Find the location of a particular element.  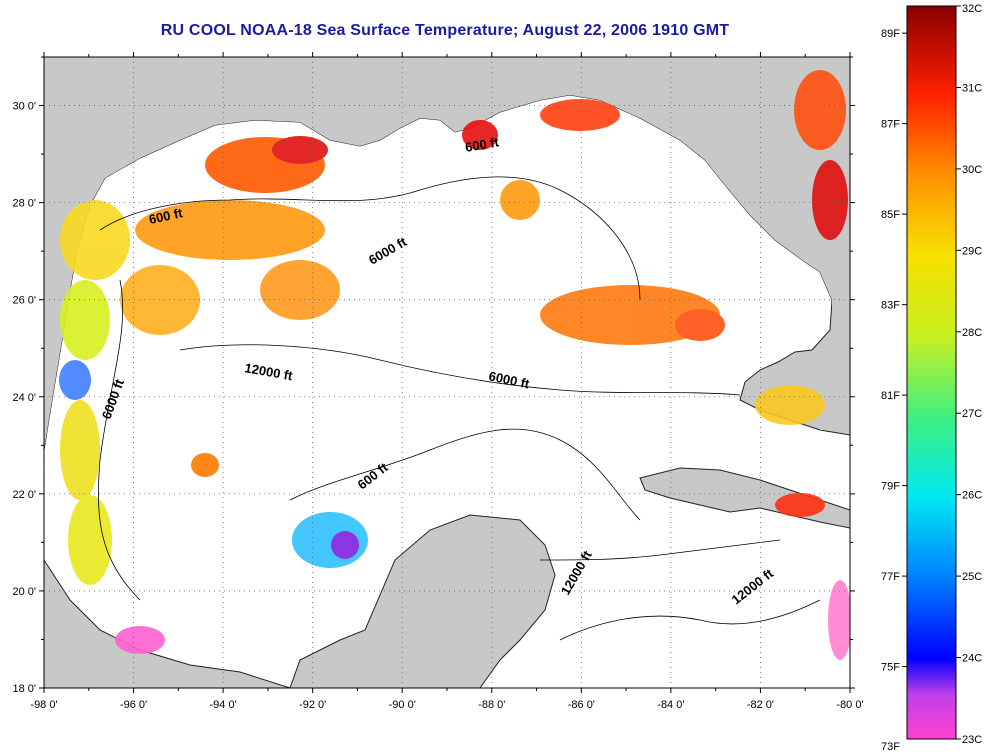

colorbar-f-label: 79F is located at coordinates (890, 487).